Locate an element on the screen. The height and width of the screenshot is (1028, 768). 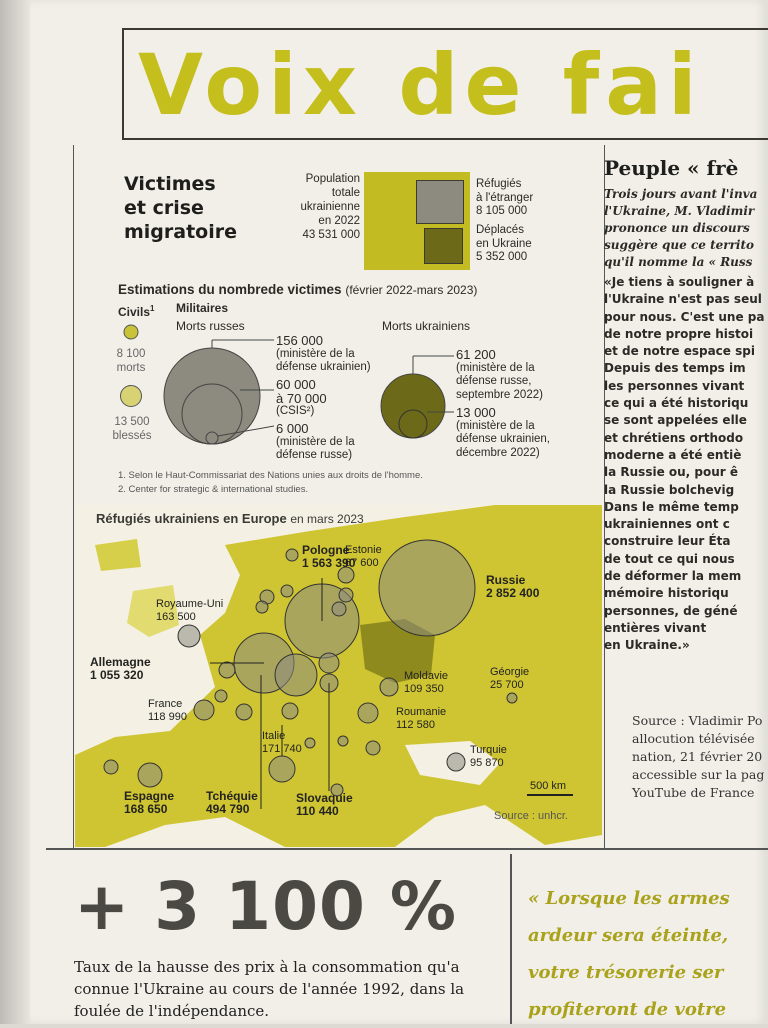
russian-estimate-value: à 70 000 is located at coordinates (301, 398).